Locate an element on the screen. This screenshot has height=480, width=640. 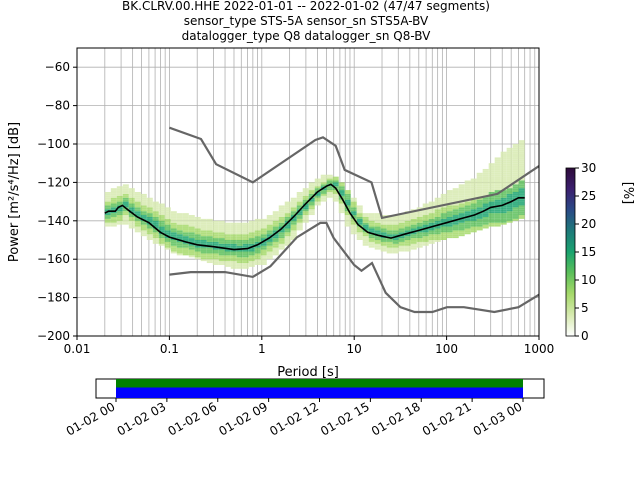
colorbar-tick-label: 20 is located at coordinates (588, 224).